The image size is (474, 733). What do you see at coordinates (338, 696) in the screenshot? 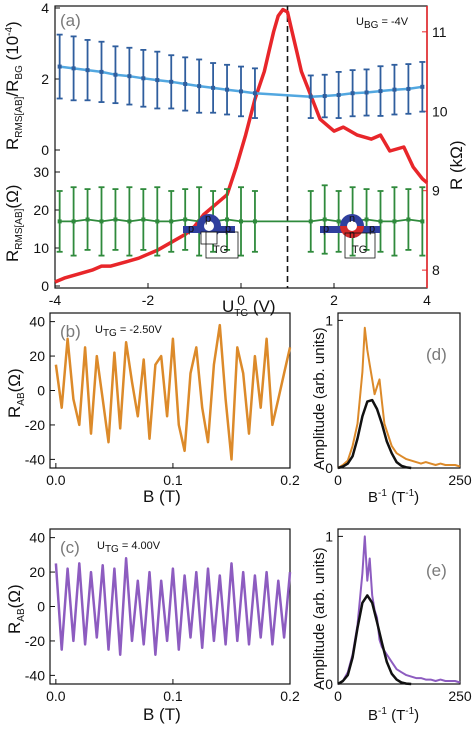
I see `e-content-xtick-label-0: 0` at bounding box center [338, 696].